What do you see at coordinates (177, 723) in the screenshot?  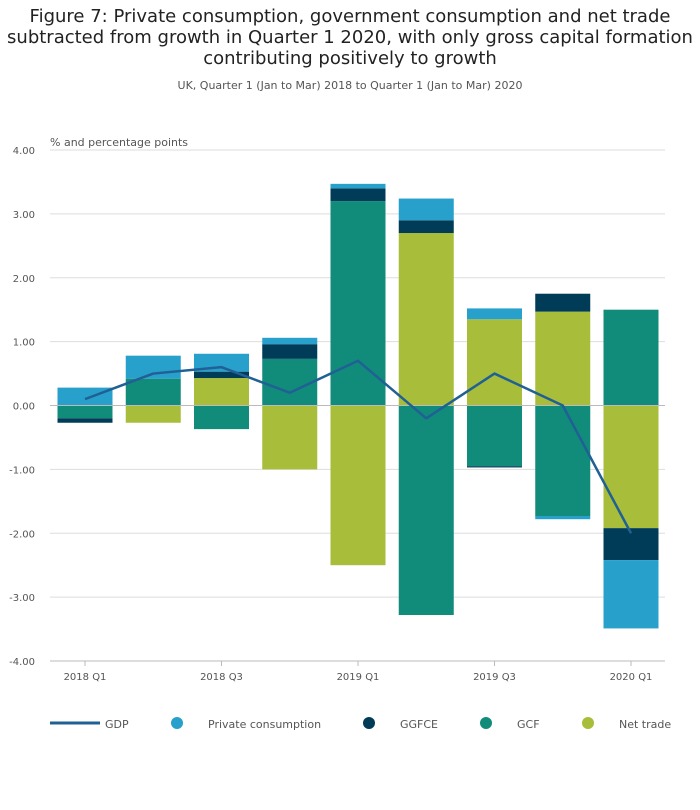 I see `legend-private-consumption-icon` at bounding box center [177, 723].